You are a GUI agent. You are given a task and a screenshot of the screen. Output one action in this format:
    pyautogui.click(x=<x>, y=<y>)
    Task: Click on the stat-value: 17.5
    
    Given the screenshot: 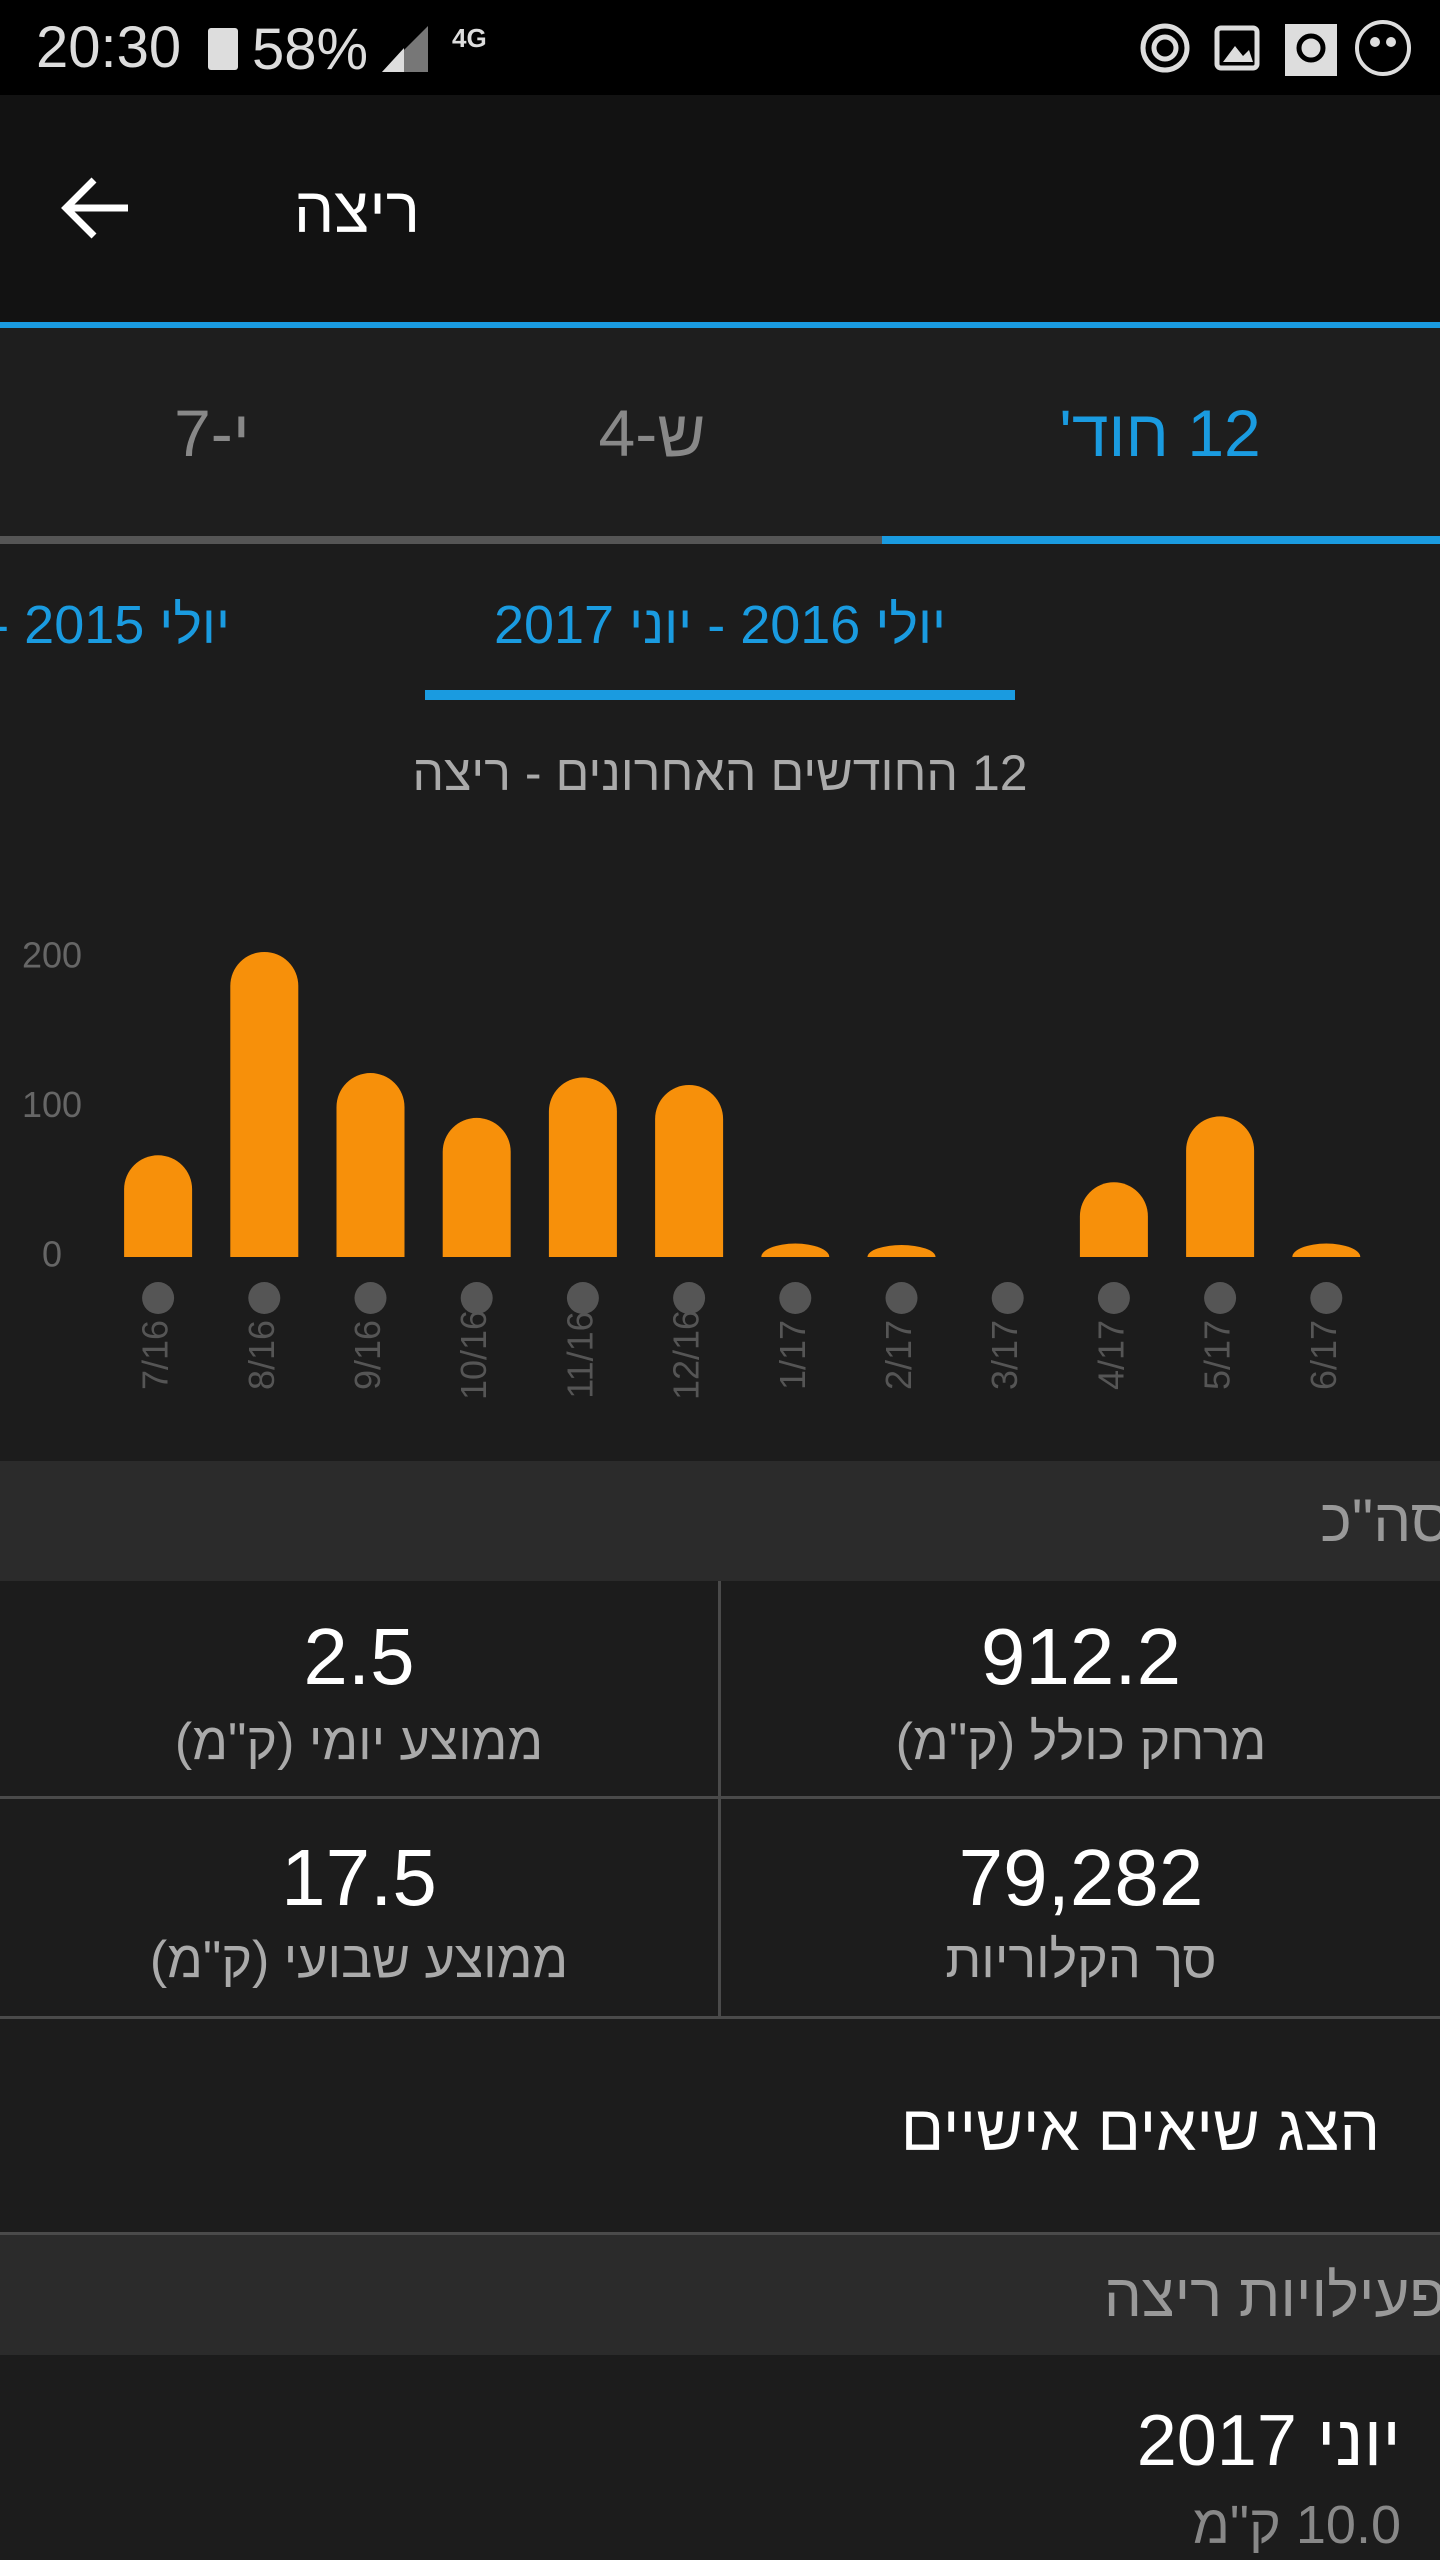 What is the action you would take?
    pyautogui.click(x=359, y=1877)
    